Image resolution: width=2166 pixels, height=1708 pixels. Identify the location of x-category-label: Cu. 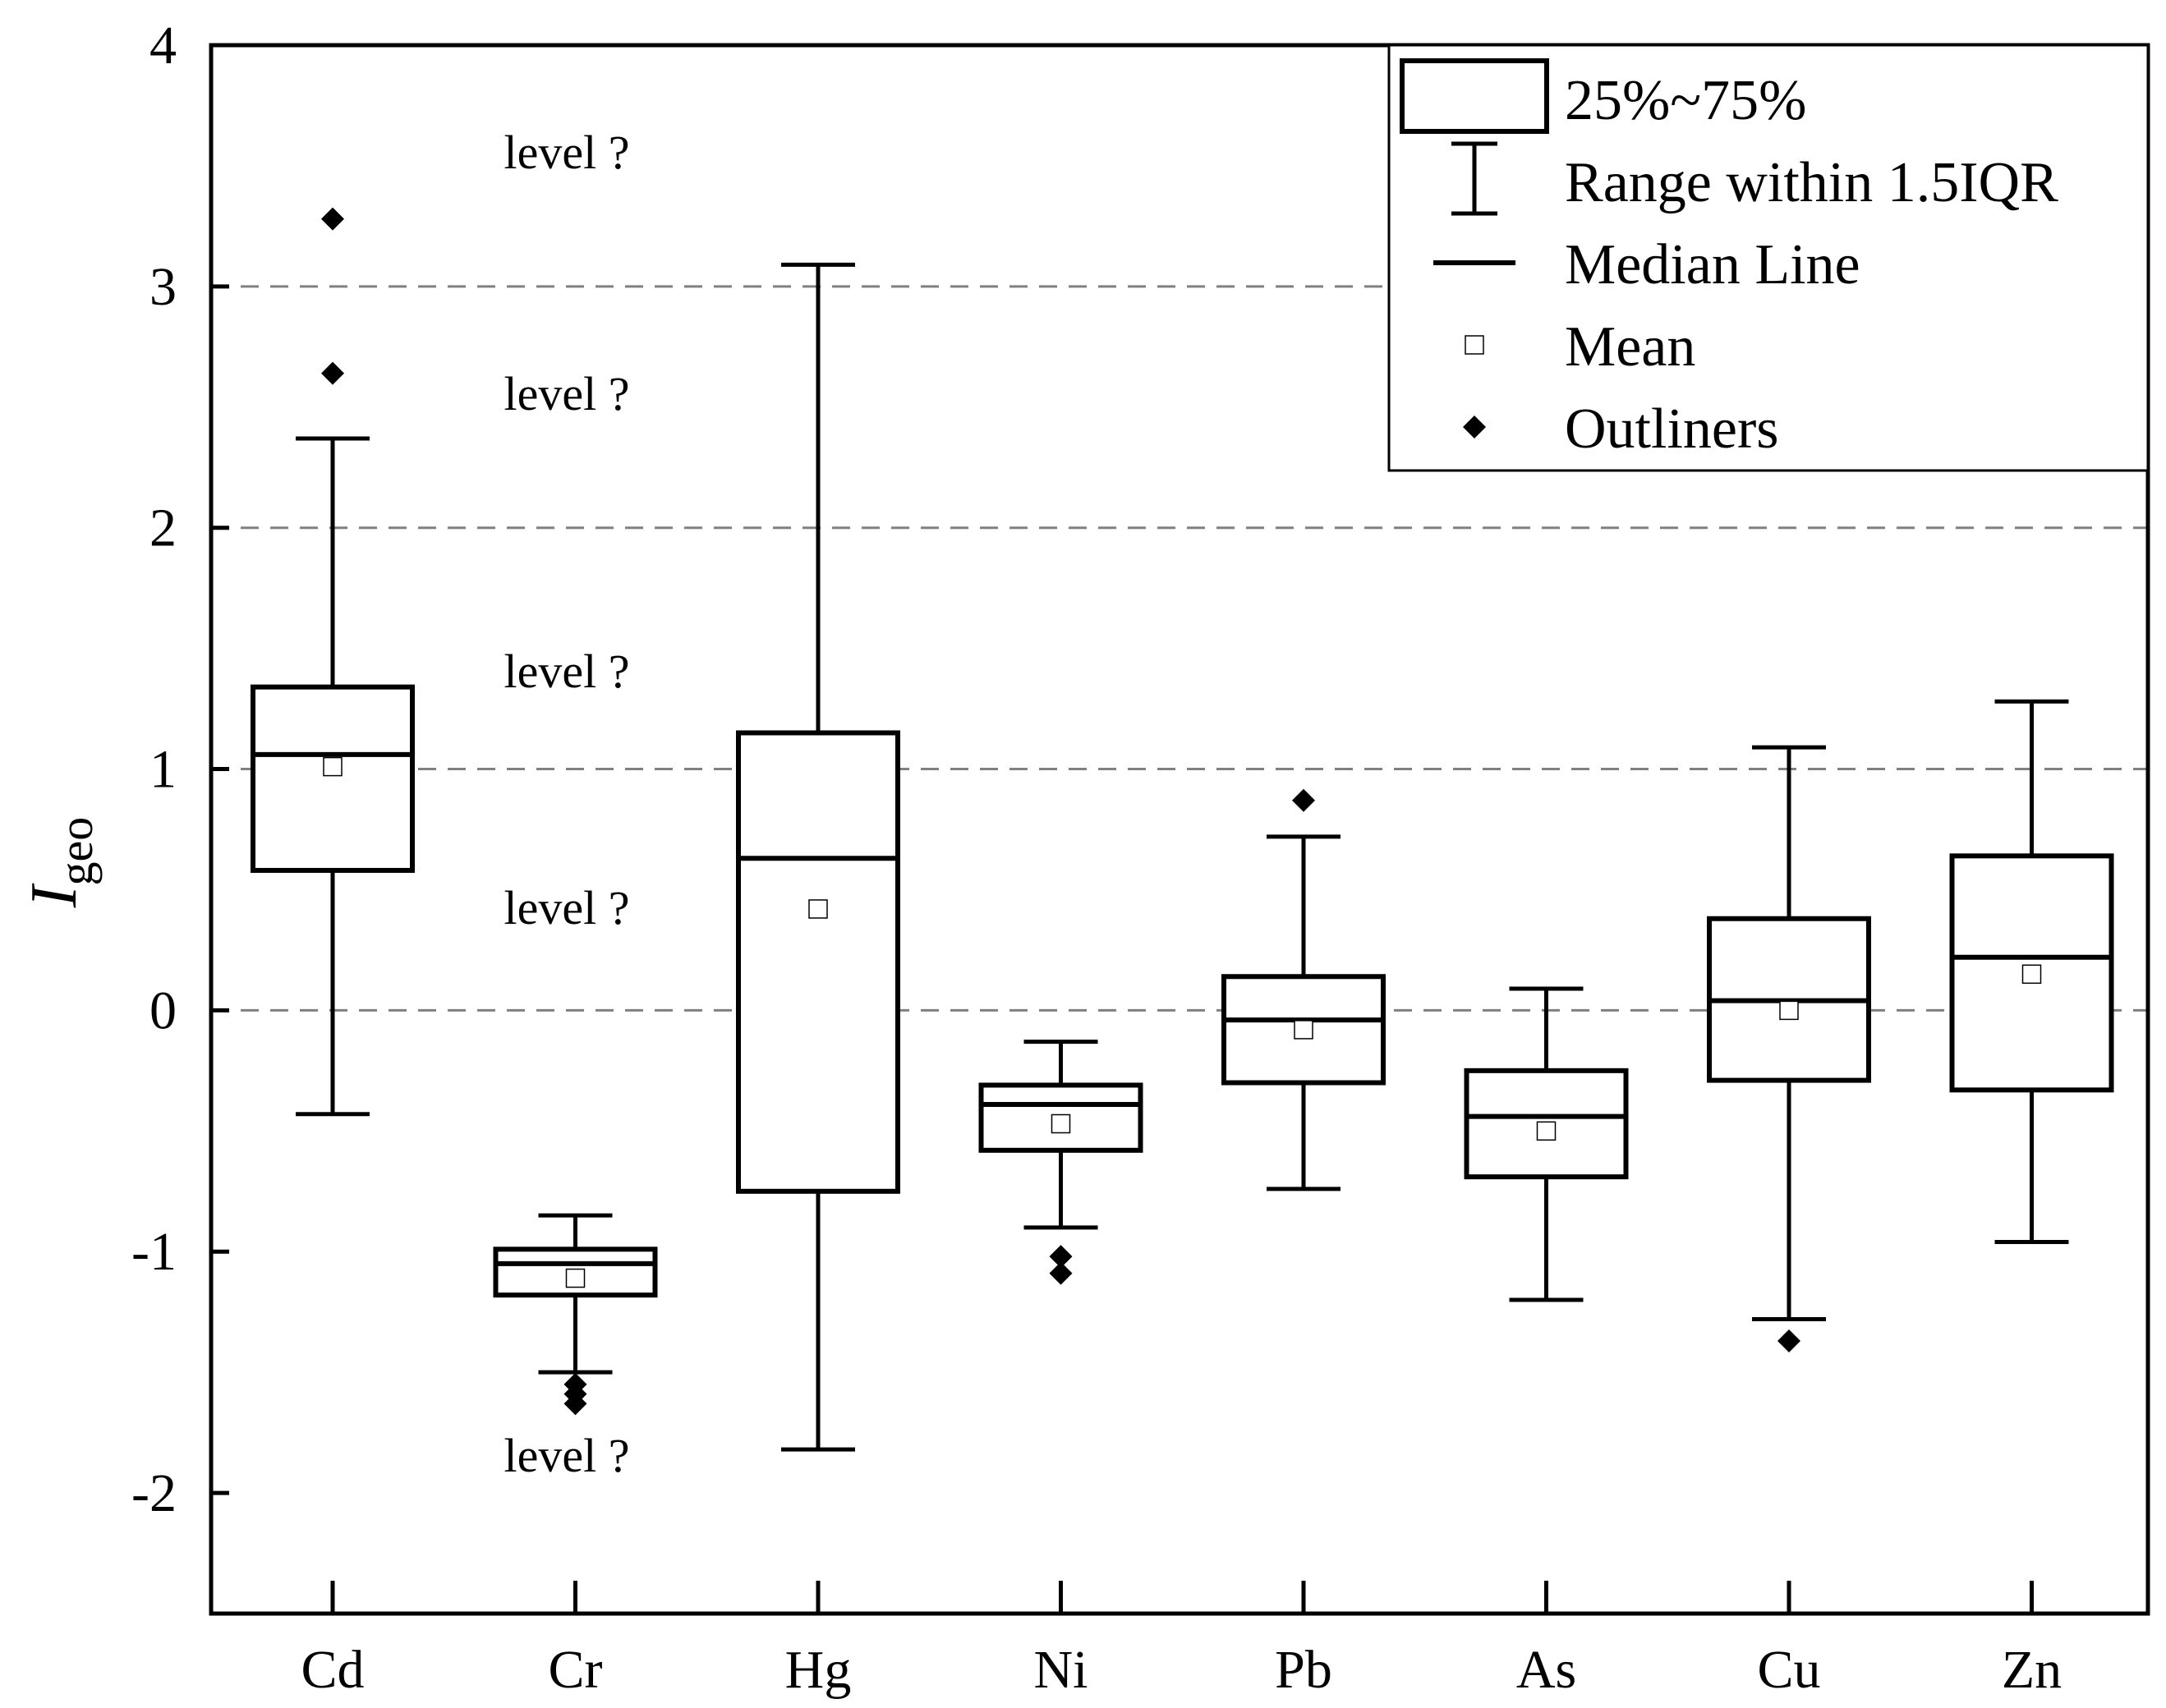
(1788, 1670).